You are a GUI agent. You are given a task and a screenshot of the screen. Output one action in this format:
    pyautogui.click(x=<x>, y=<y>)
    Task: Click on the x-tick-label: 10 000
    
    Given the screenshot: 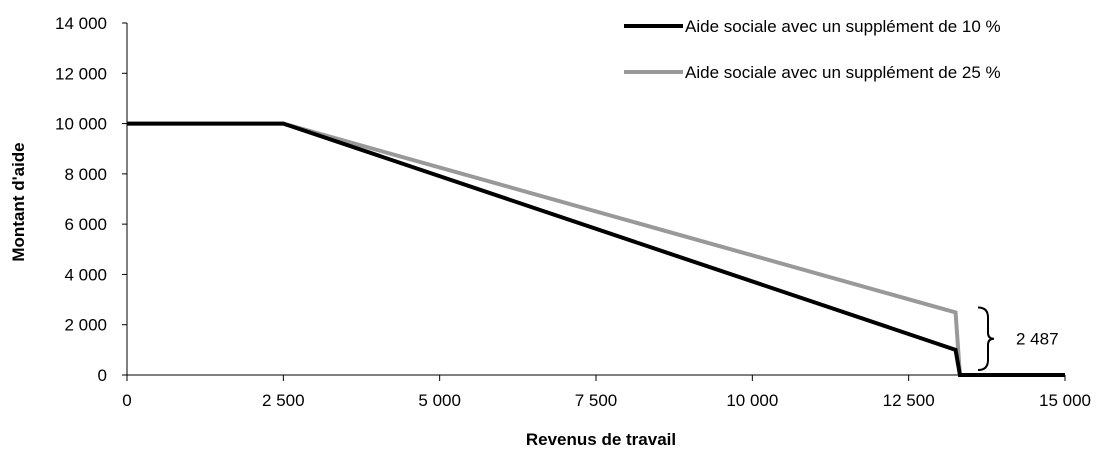 What is the action you would take?
    pyautogui.click(x=752, y=400)
    